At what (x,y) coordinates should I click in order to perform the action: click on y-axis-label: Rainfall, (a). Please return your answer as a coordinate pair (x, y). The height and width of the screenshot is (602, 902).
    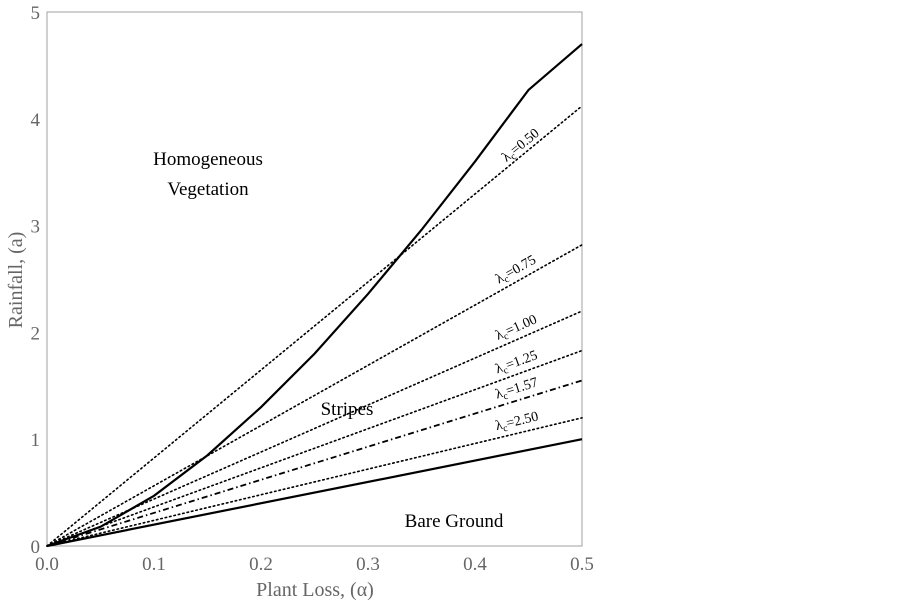
    Looking at the image, I should click on (16, 280).